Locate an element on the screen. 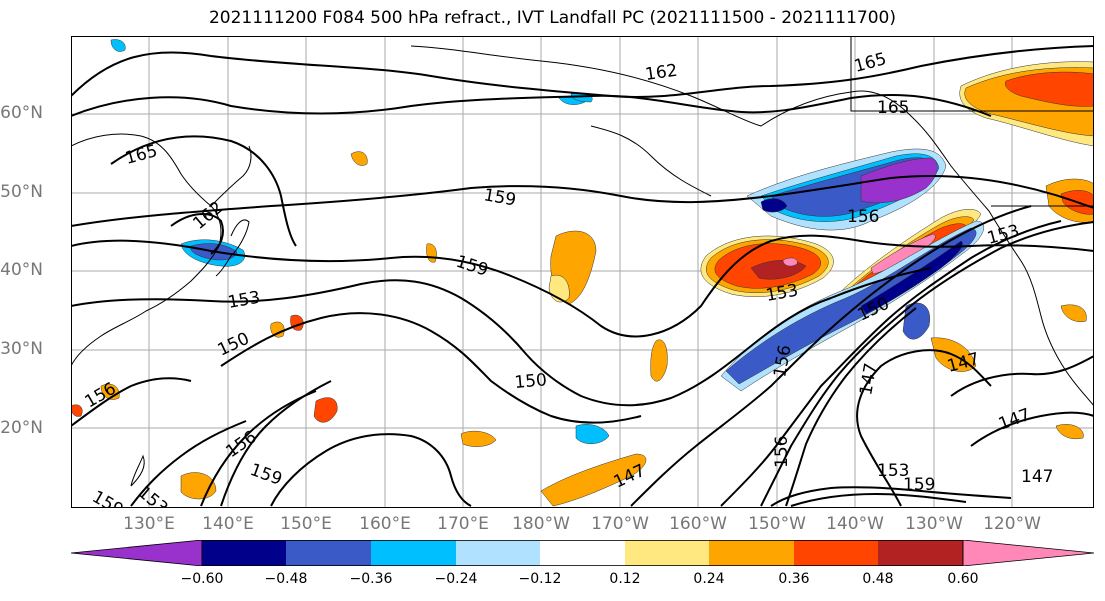  colorbar-tick: −0.12 is located at coordinates (540, 579).